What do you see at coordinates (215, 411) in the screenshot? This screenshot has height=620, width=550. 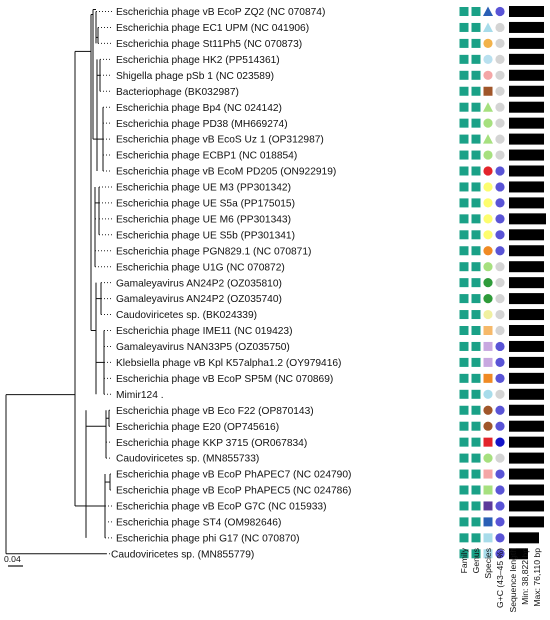 I see `tip-label: Escherichia phage vB Eco F22 (OP870143)` at bounding box center [215, 411].